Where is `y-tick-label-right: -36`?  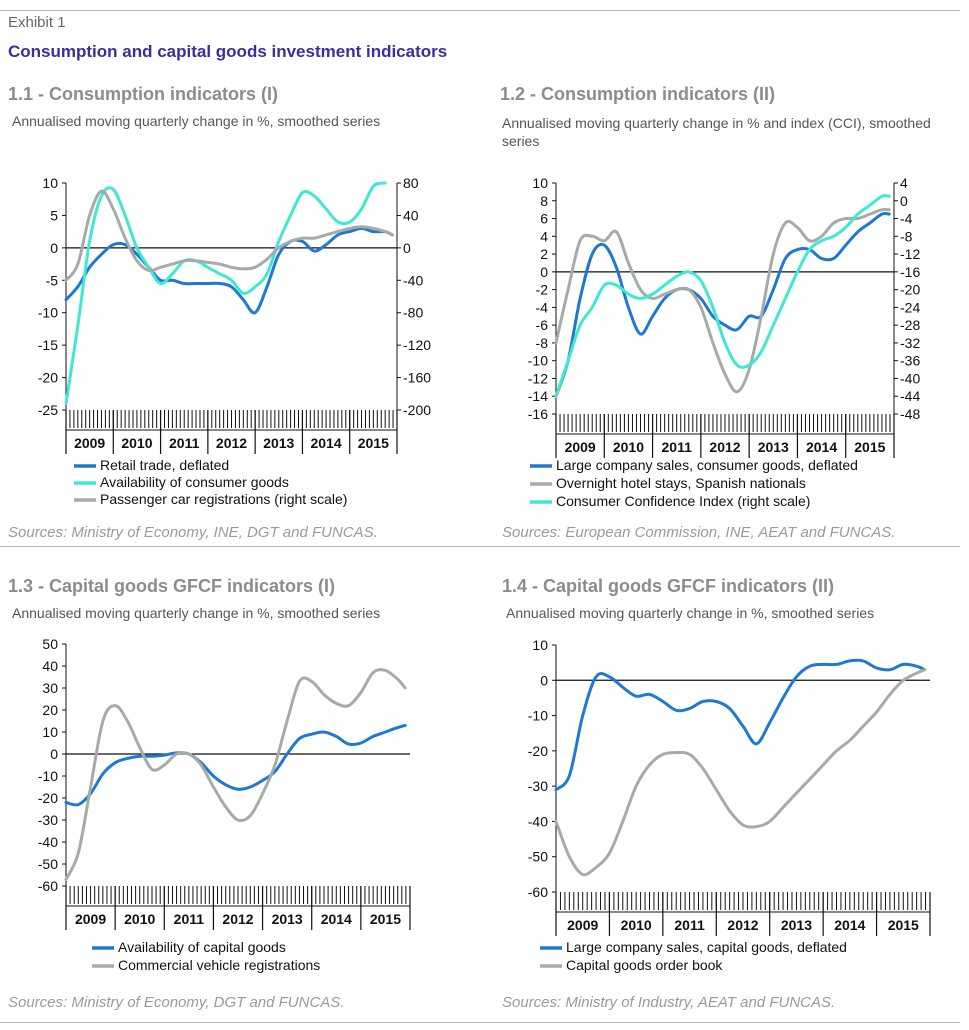 y-tick-label-right: -36 is located at coordinates (910, 361).